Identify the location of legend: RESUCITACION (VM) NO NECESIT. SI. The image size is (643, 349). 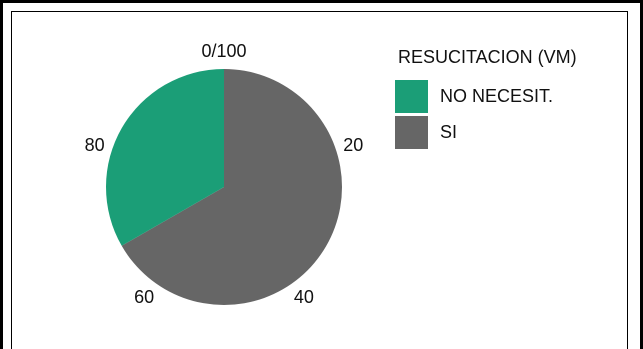
(486, 98).